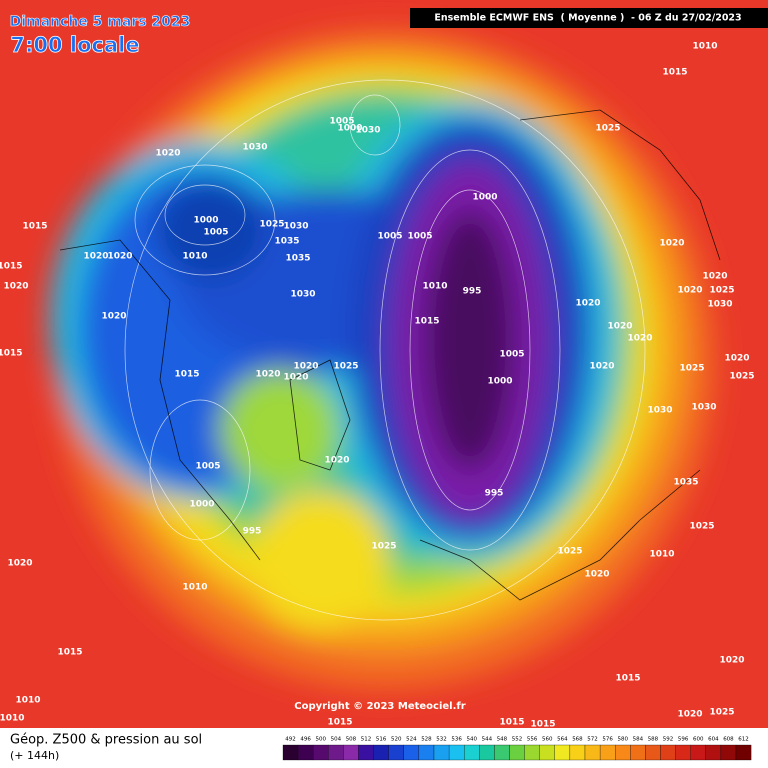 Image resolution: width=768 pixels, height=768 pixels. What do you see at coordinates (743, 740) in the screenshot?
I see `colorbar-label: 612` at bounding box center [743, 740].